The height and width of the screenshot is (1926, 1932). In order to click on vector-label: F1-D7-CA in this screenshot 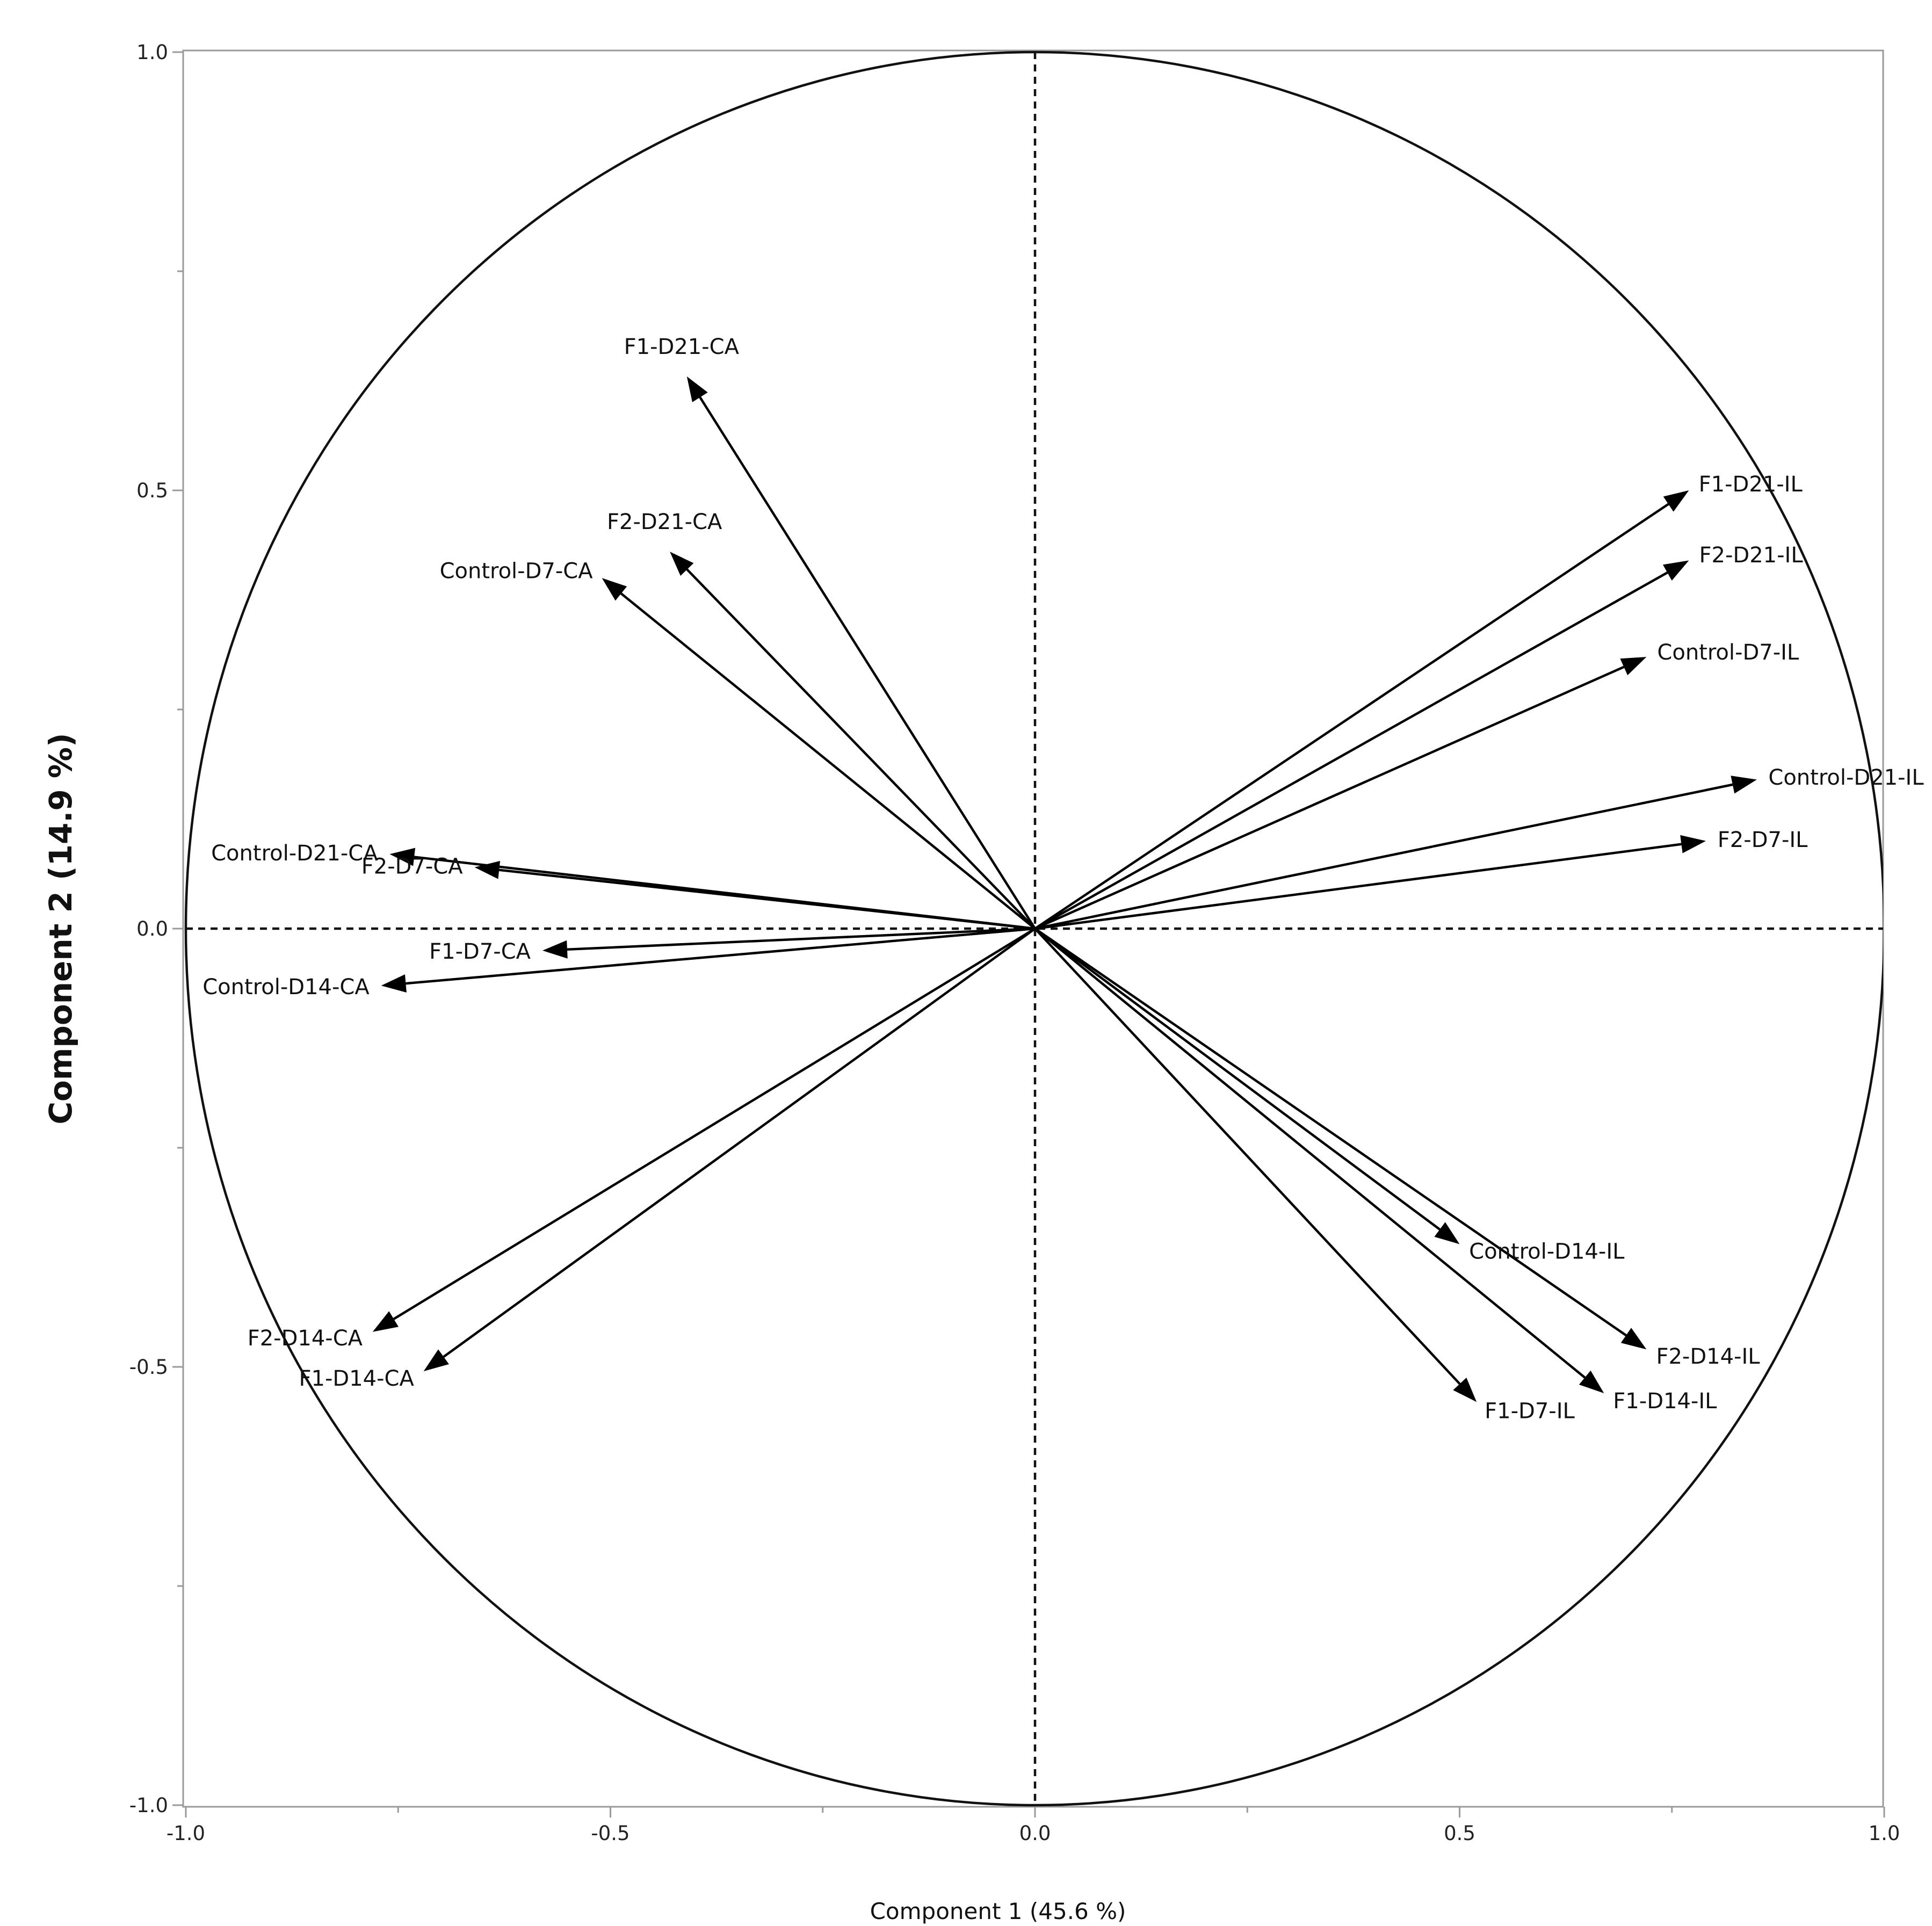, I will do `click(480, 951)`.